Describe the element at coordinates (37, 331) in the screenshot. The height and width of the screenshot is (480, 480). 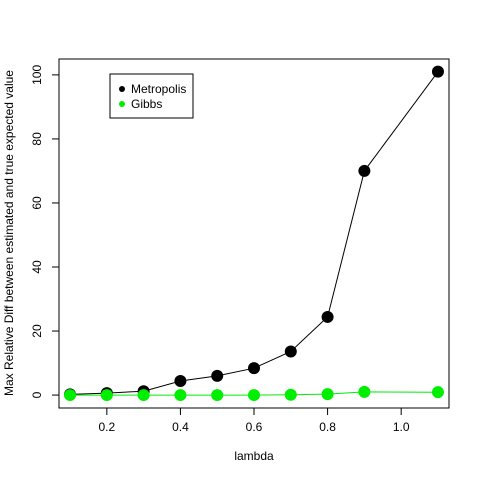
I see `y-tick-label: 20` at that location.